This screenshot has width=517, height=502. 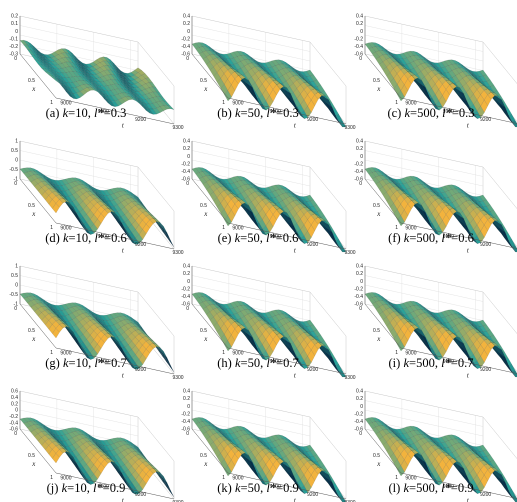 What do you see at coordinates (440, 85) in the screenshot?
I see `surface-c` at bounding box center [440, 85].